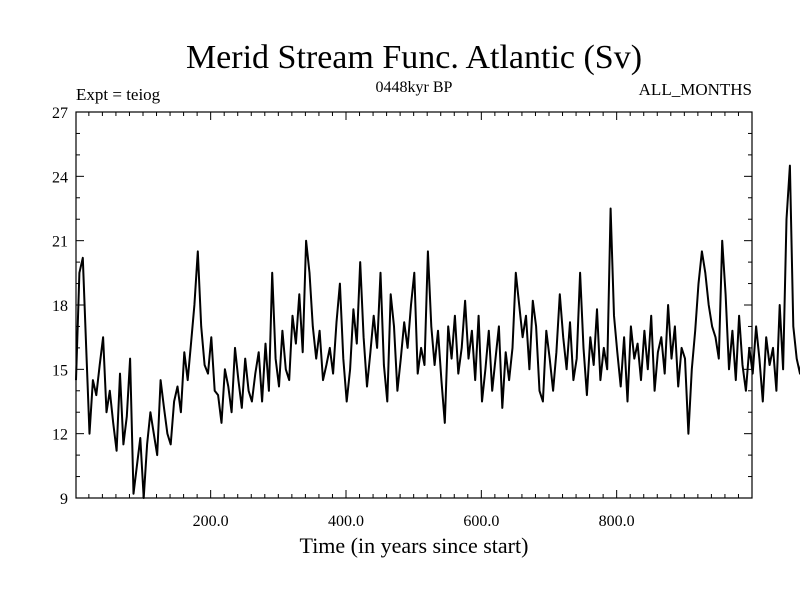 This screenshot has width=800, height=600. Describe the element at coordinates (346, 521) in the screenshot. I see `x-tick-label: 400.0` at that location.